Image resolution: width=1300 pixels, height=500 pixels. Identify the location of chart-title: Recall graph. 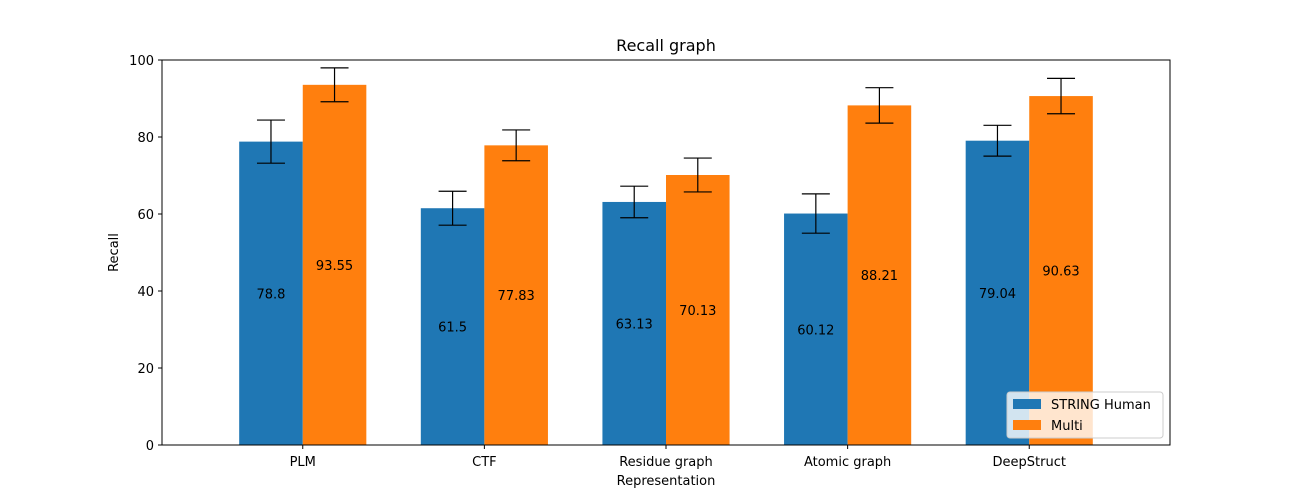
(666, 45).